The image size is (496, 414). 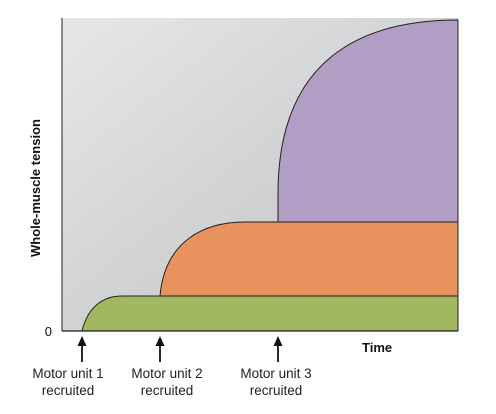 What do you see at coordinates (167, 390) in the screenshot?
I see `motor-unit-2-label-line2: recruited` at bounding box center [167, 390].